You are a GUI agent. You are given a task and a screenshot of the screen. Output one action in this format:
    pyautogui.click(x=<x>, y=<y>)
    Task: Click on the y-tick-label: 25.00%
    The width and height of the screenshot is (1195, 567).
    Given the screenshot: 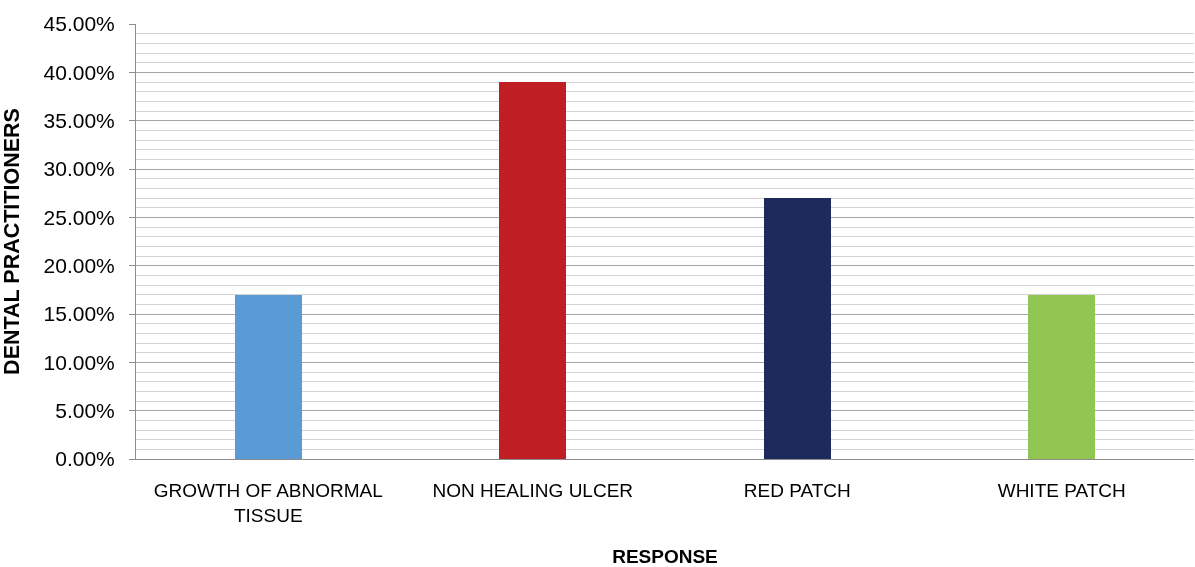 What is the action you would take?
    pyautogui.click(x=79, y=217)
    